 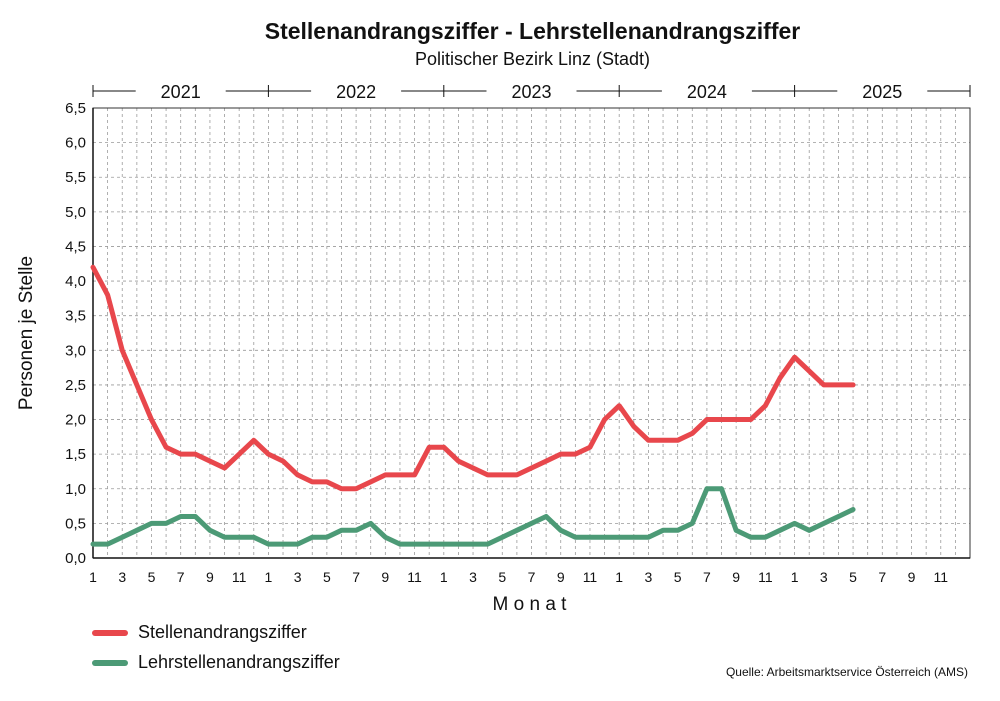 I want to click on legend-swatch-red, so click(x=110, y=632).